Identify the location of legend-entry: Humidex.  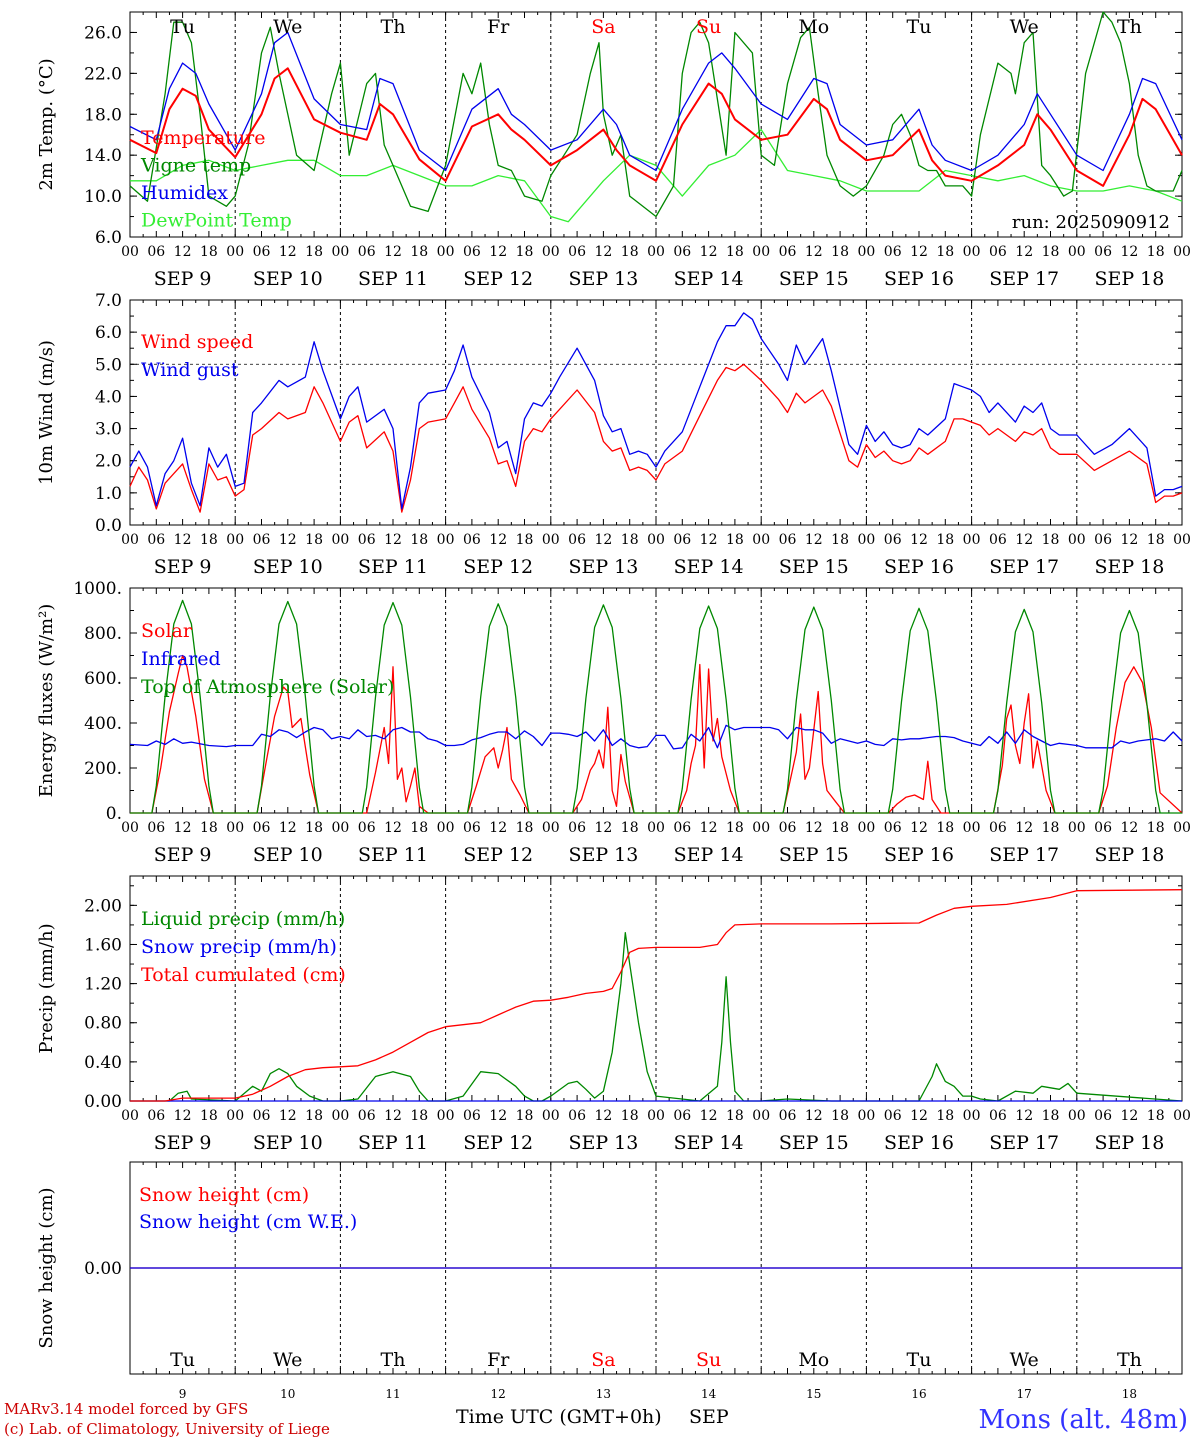
(184, 193).